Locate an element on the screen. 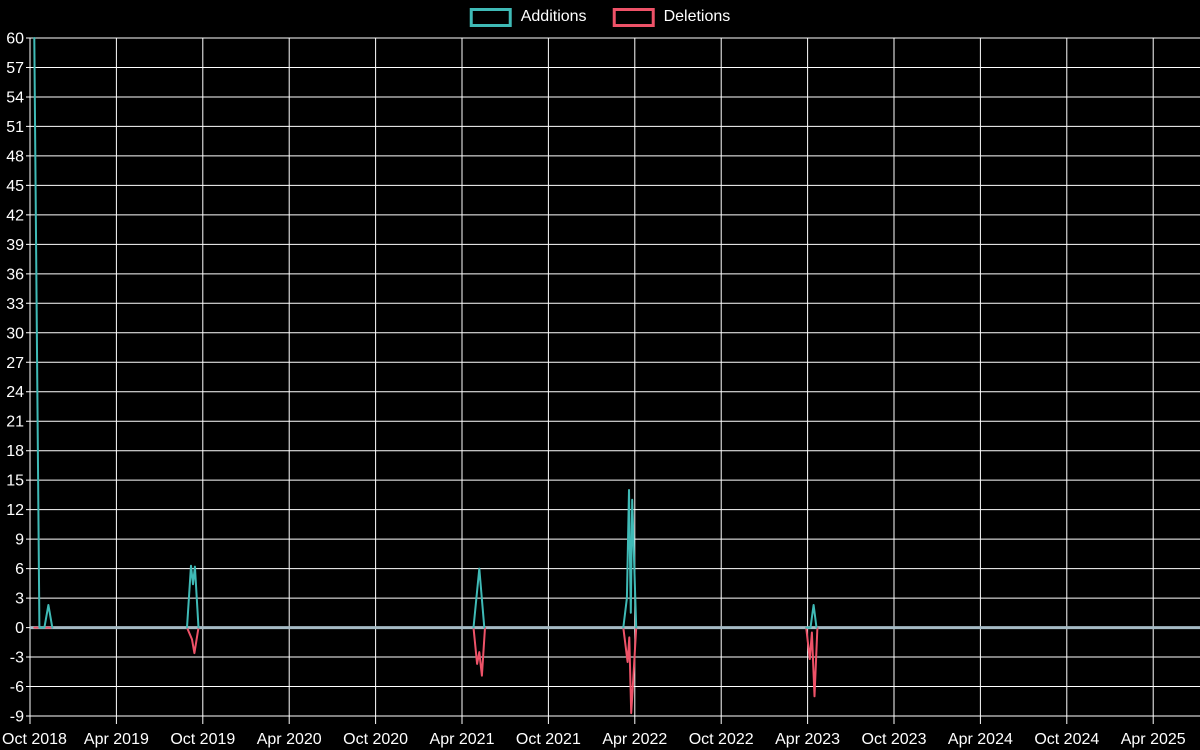  y-tick-label: 54 is located at coordinates (15, 97).